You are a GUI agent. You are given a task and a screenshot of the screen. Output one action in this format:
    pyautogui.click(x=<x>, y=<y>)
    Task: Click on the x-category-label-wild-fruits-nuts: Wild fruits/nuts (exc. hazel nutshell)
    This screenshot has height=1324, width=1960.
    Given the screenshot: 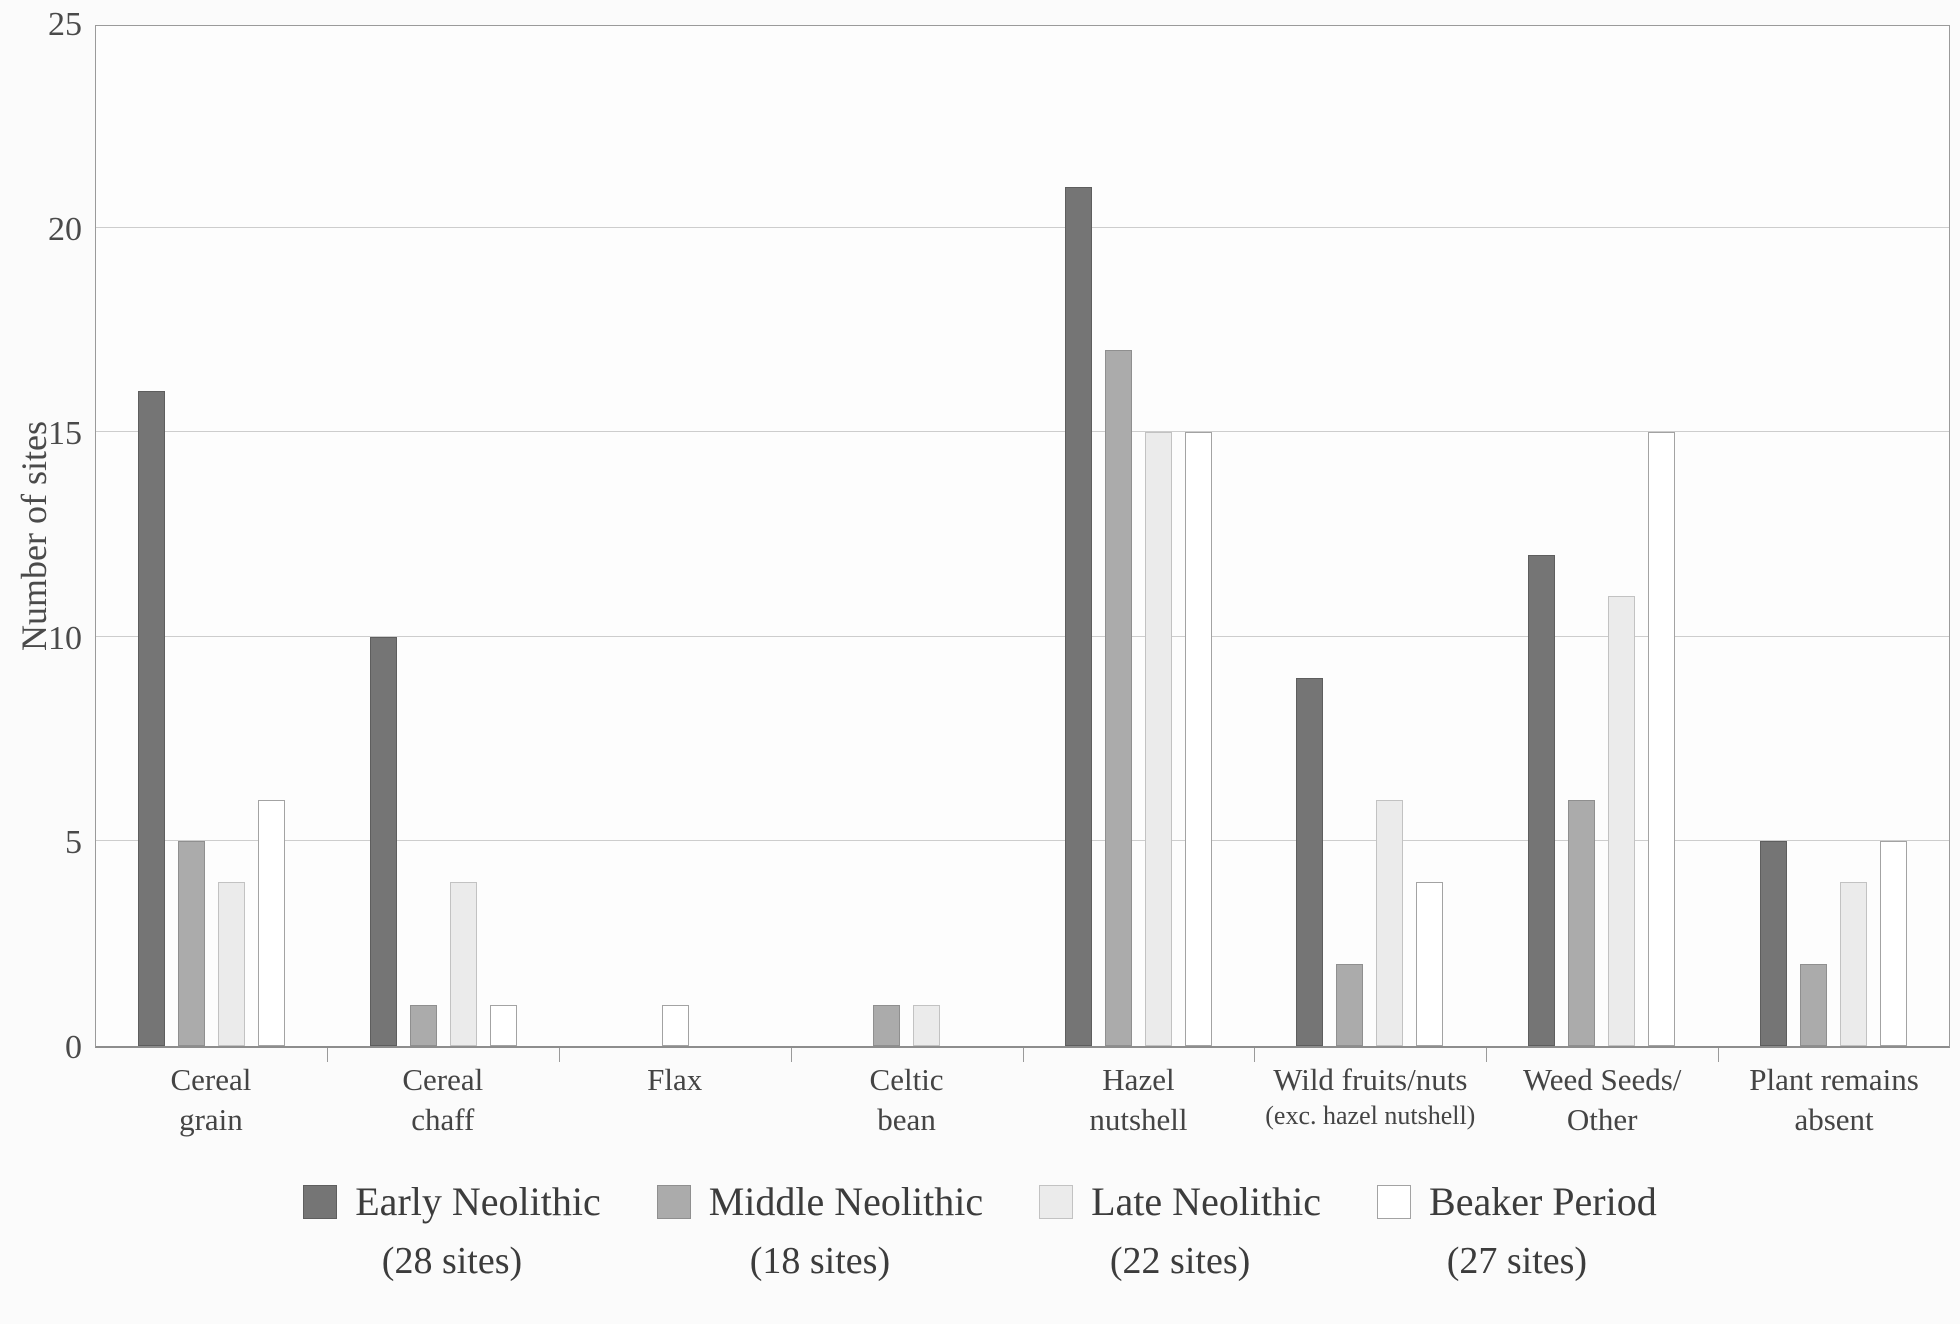 What is the action you would take?
    pyautogui.click(x=1370, y=1100)
    